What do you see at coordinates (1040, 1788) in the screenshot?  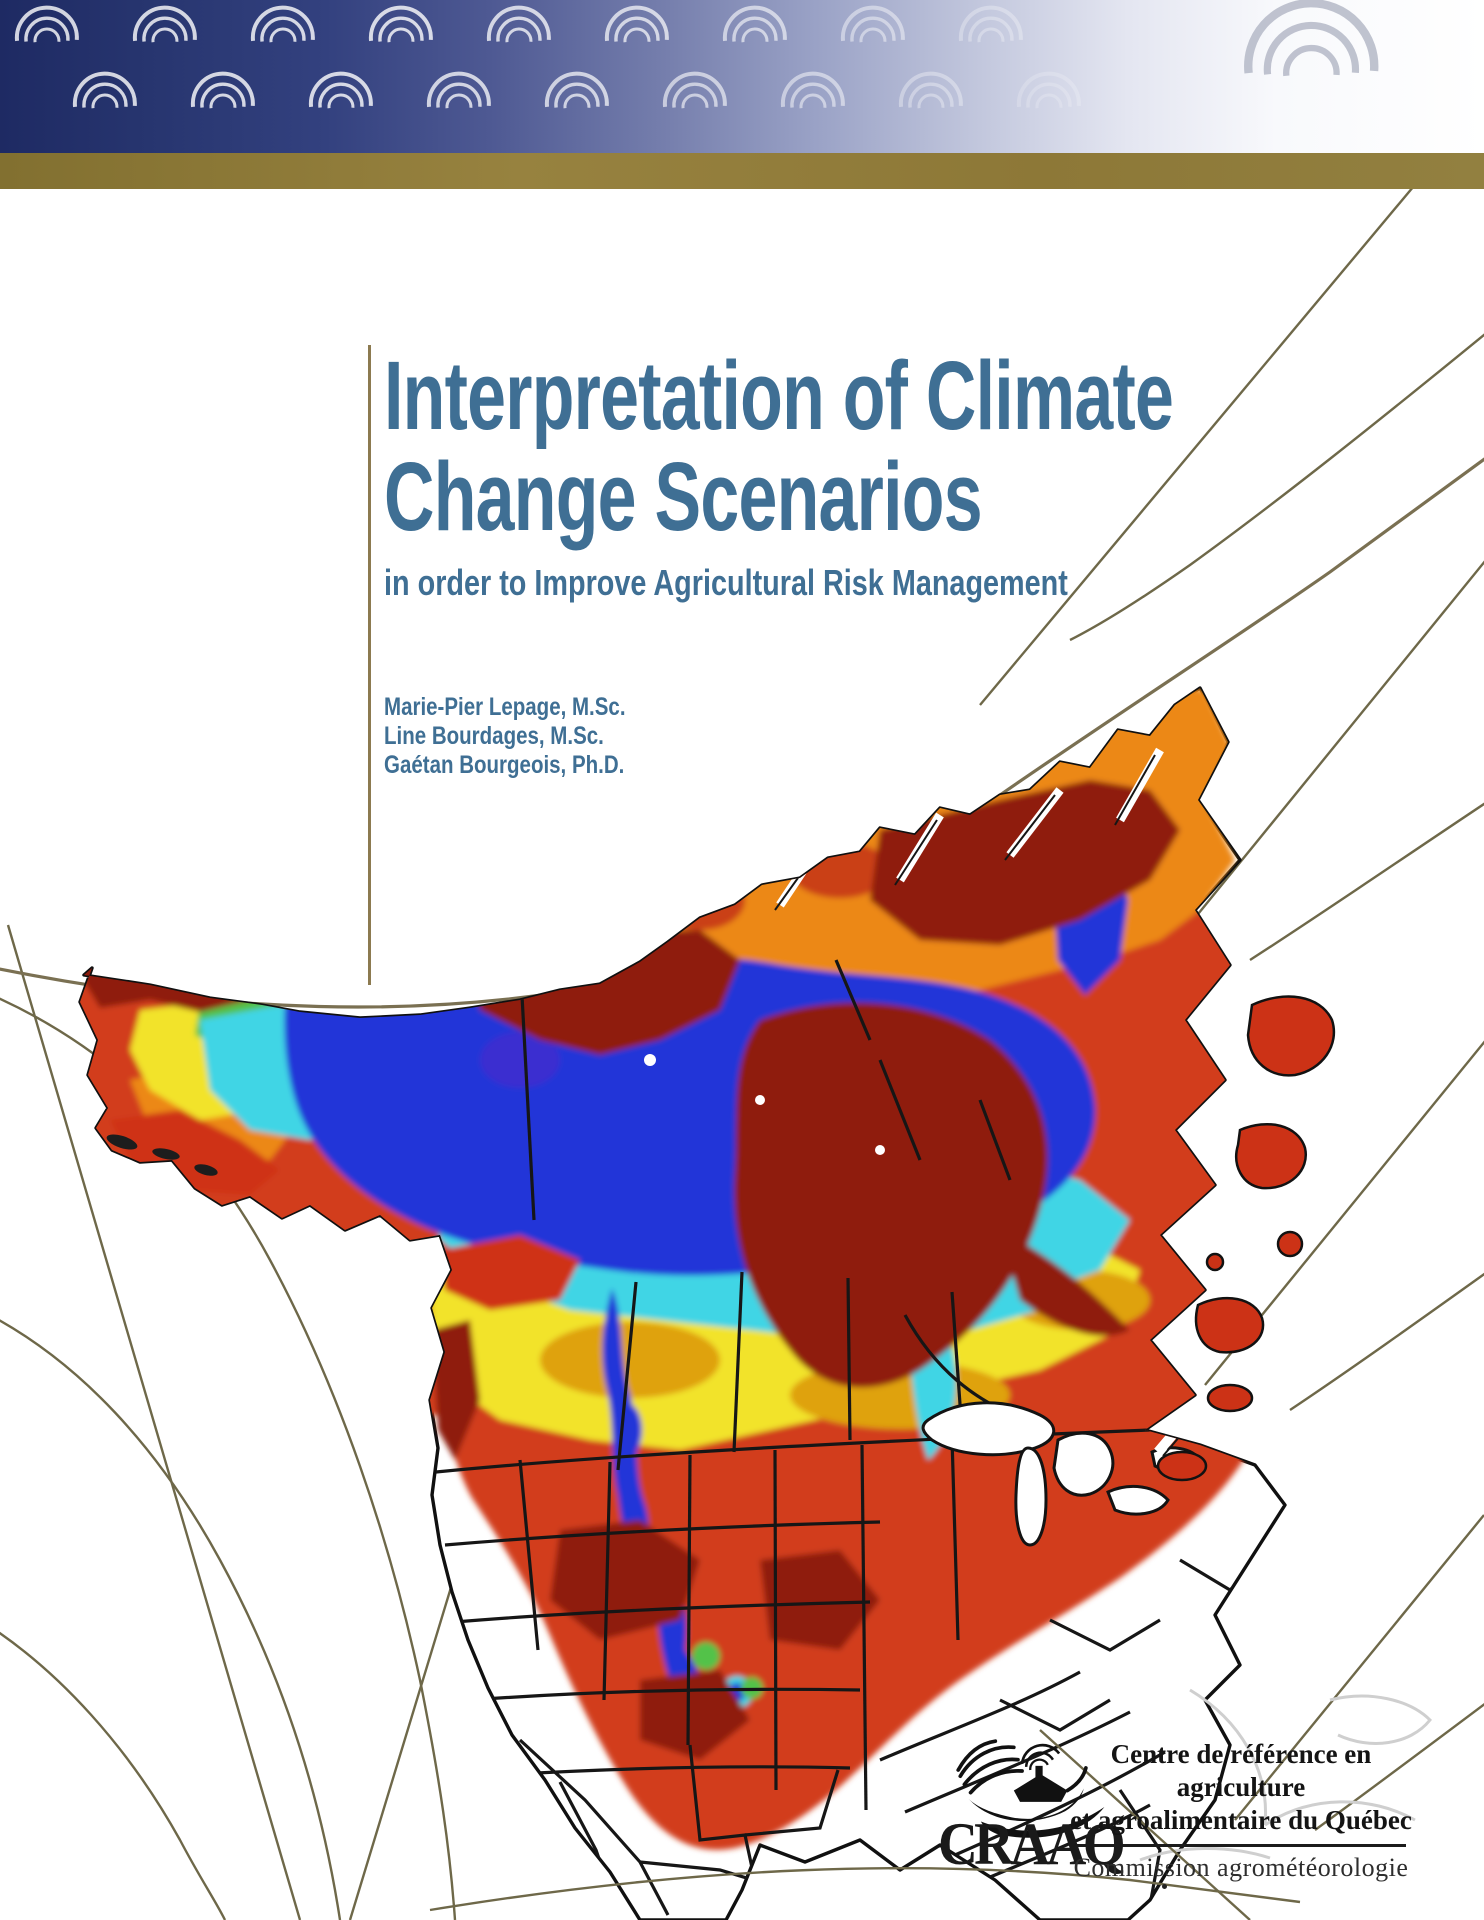 I see `house-icon` at bounding box center [1040, 1788].